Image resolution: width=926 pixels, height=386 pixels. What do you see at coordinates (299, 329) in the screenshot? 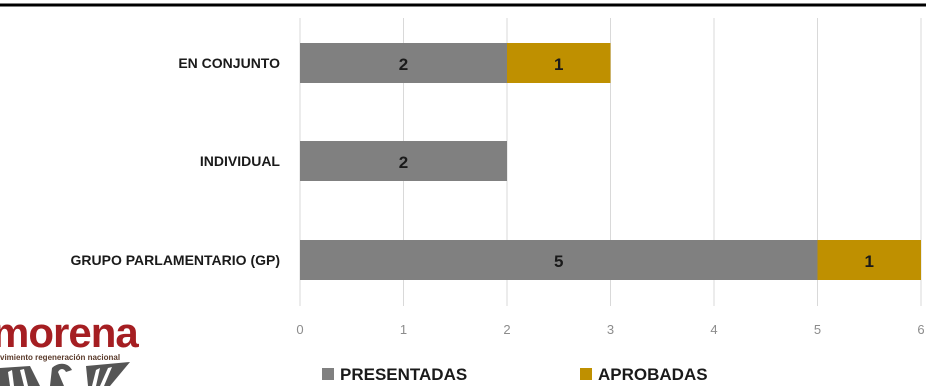
I see `x-tick-label: 0` at bounding box center [299, 329].